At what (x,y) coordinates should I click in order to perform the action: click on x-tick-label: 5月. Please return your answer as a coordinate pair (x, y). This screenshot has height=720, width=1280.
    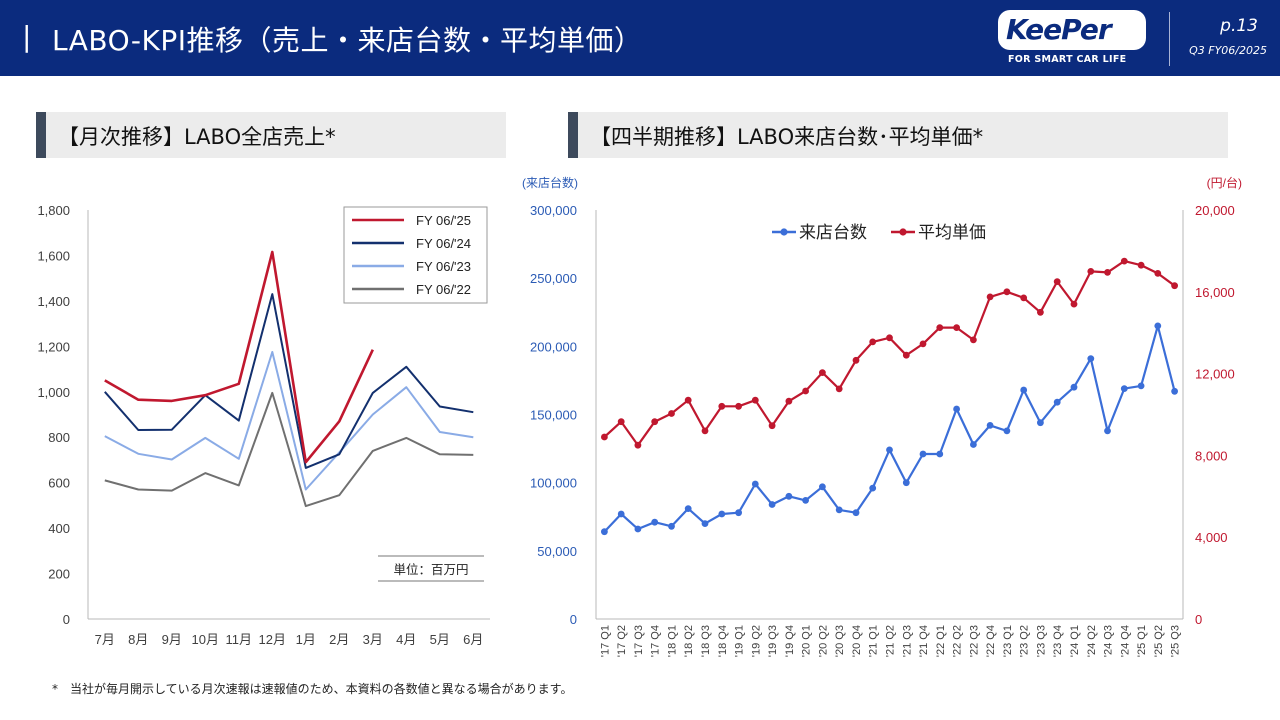
    Looking at the image, I should click on (440, 639).